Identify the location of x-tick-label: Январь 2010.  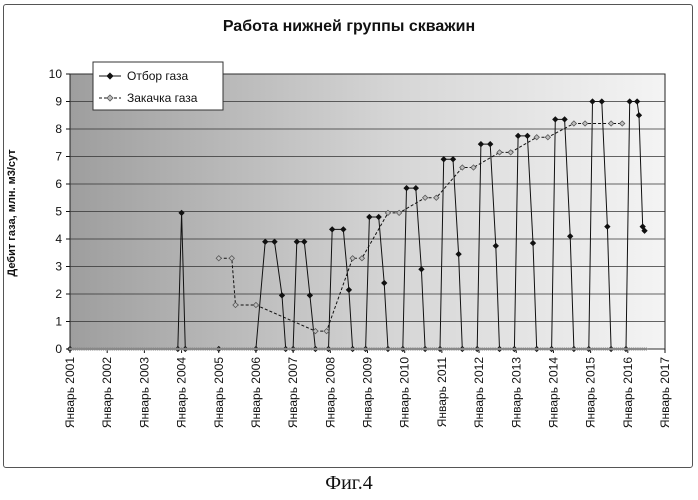
(405, 392).